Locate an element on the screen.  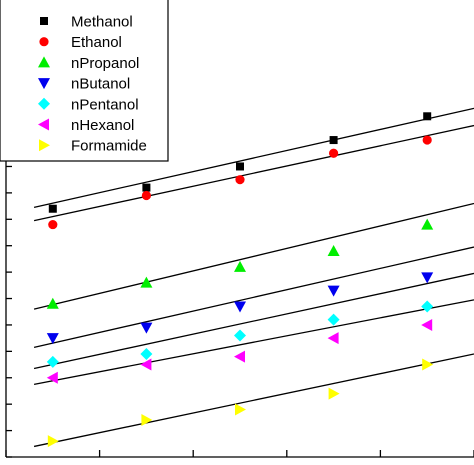
series-npentanol is located at coordinates (240, 334).